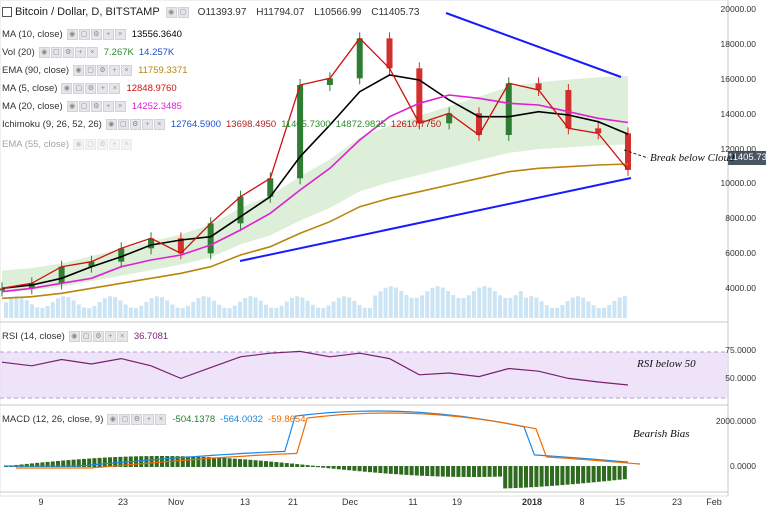 This screenshot has height=512, width=768. What do you see at coordinates (364, 375) in the screenshot?
I see `rsi-band` at bounding box center [364, 375].